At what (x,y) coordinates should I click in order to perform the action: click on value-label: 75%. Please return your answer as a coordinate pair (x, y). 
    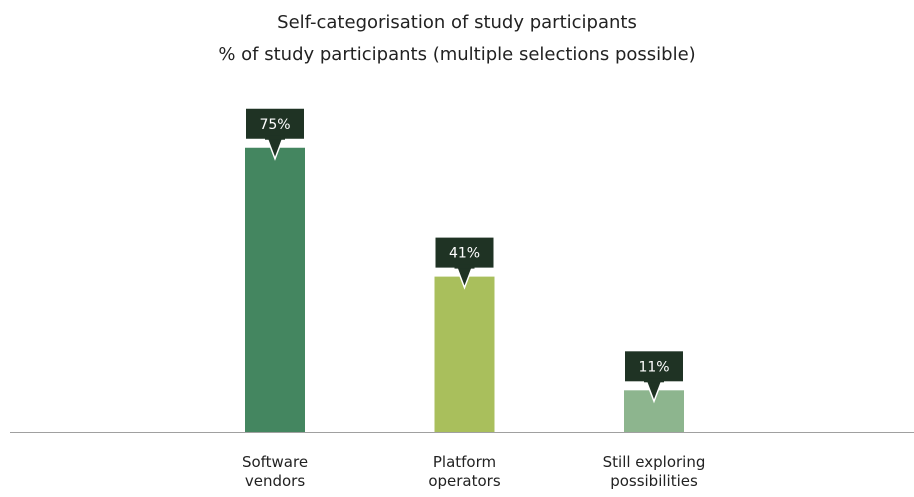
    Looking at the image, I should click on (274, 125).